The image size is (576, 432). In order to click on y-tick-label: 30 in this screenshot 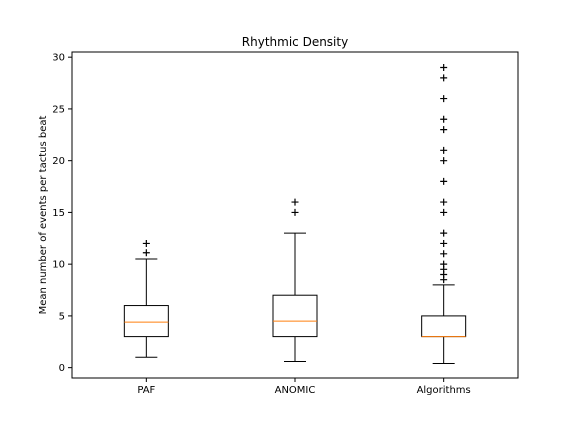, I will do `click(58, 58)`.